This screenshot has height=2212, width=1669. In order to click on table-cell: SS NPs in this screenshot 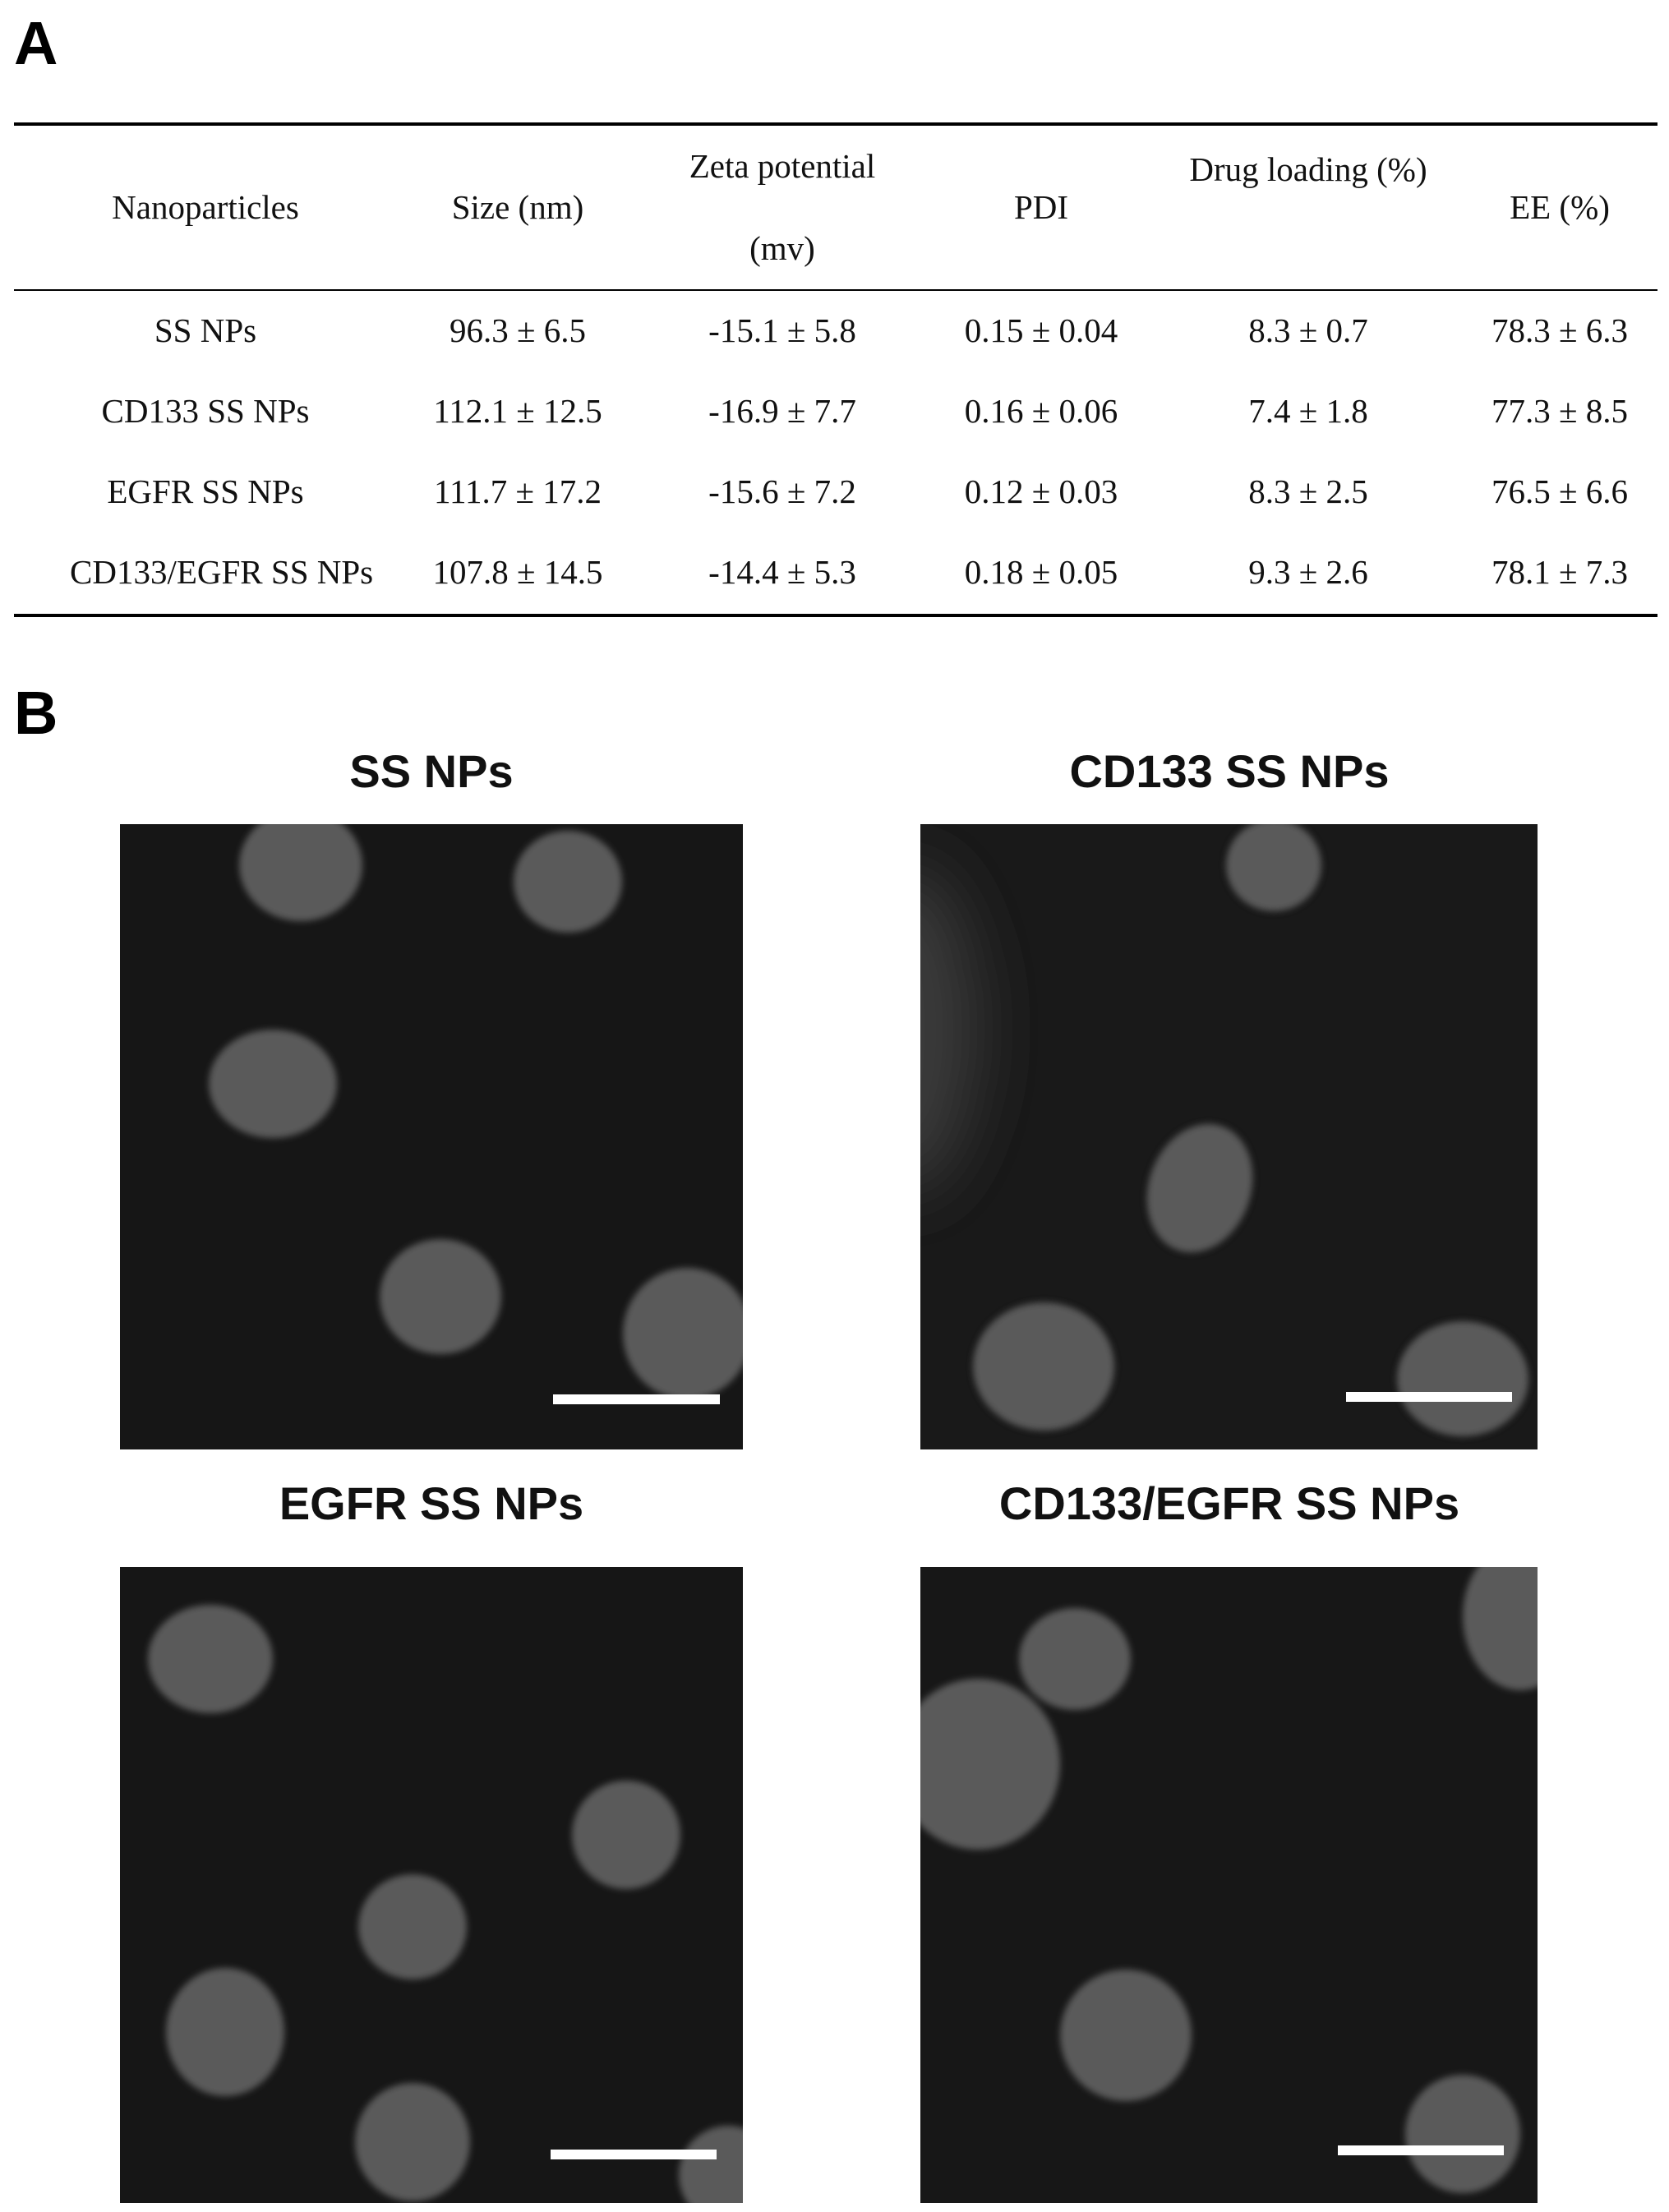, I will do `click(205, 330)`.